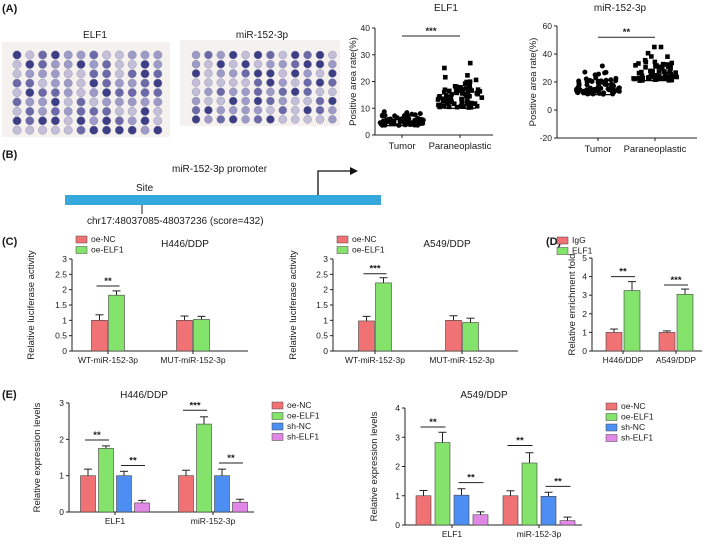 Image resolution: width=709 pixels, height=549 pixels. Describe the element at coordinates (460, 146) in the screenshot. I see `x-tick-label: Paraneoplastic` at that location.